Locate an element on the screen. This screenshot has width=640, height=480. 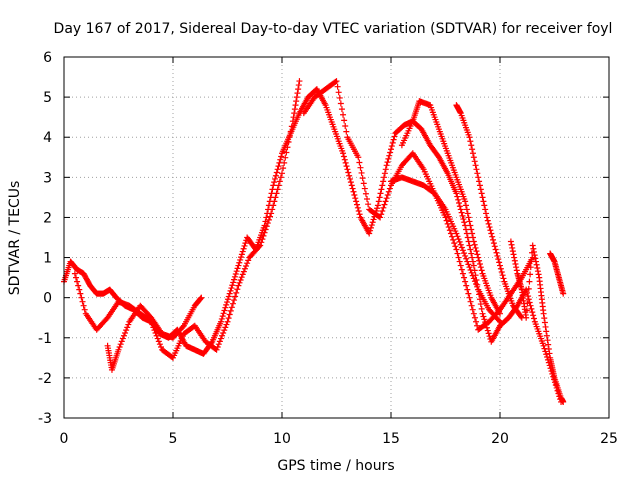
y-tick-label: 2 is located at coordinates (47, 218).